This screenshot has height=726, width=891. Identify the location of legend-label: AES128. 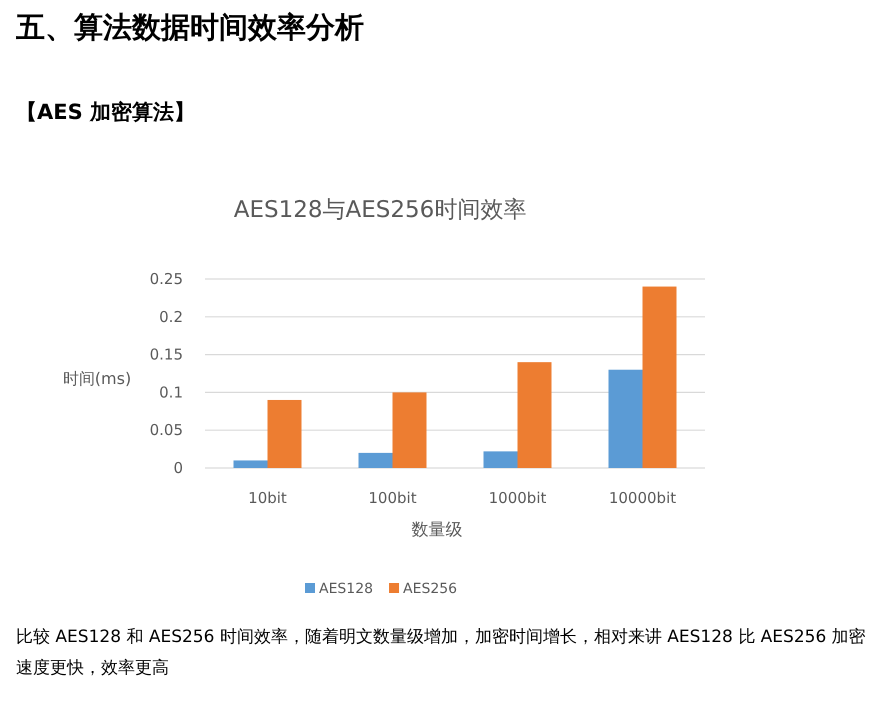
(346, 589).